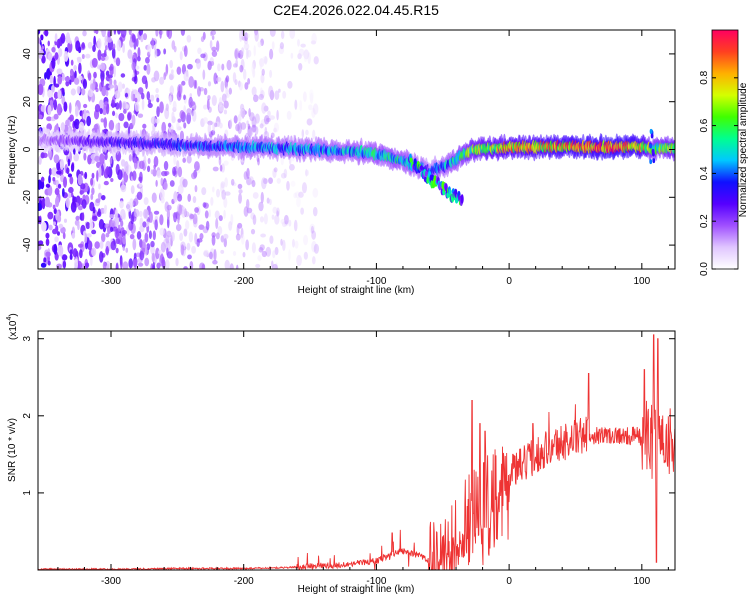 This screenshot has width=750, height=600. I want to click on snr-x-label: Height of straight line (km), so click(356, 589).